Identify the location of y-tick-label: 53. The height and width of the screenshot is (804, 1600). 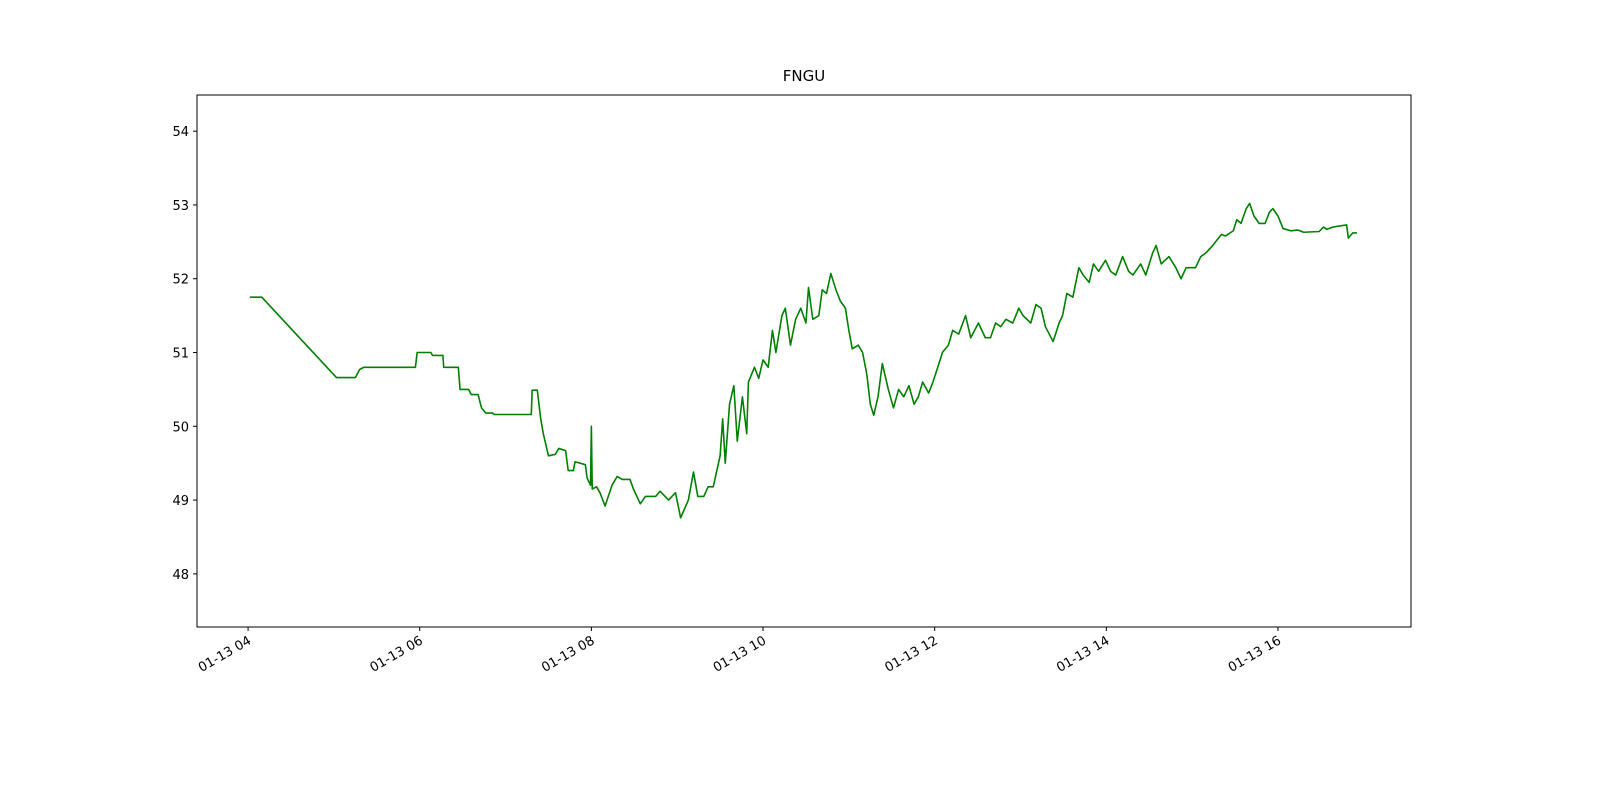
(180, 206).